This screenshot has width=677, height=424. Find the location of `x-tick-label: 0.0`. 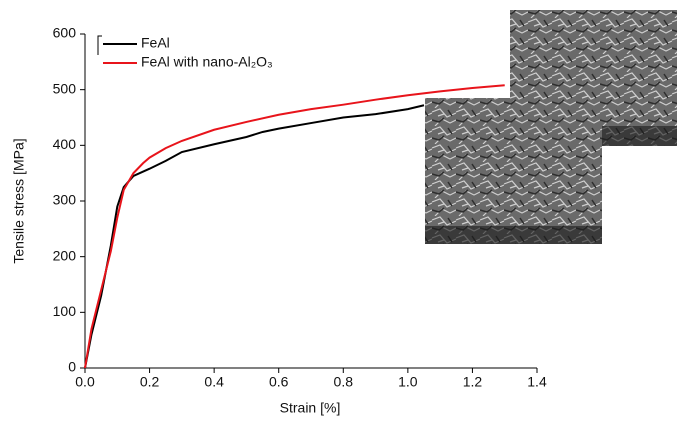

x-tick-label: 0.0 is located at coordinates (85, 382).